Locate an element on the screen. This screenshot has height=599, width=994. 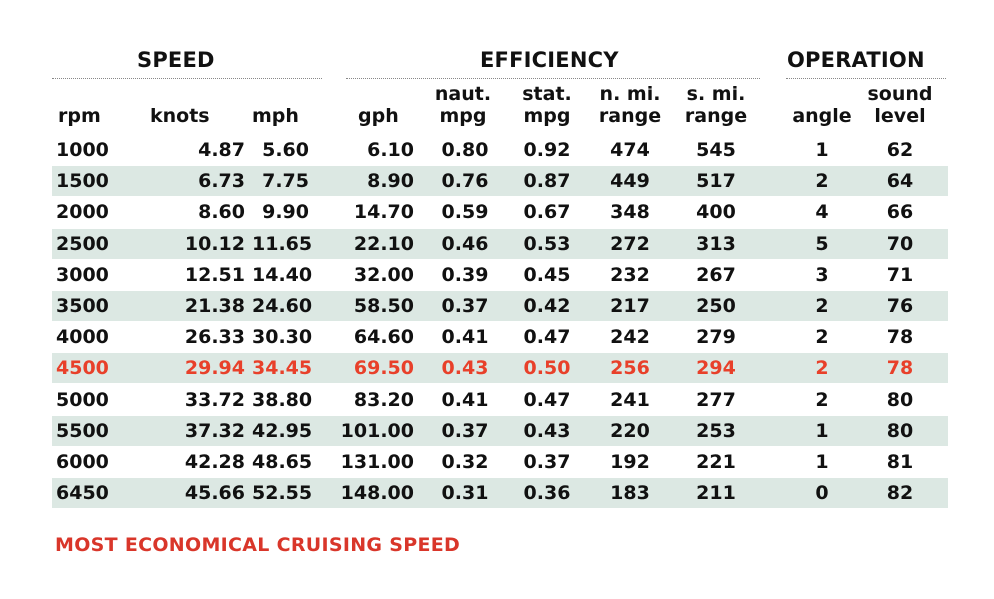
cell-mph: 48.65 is located at coordinates (282, 462).